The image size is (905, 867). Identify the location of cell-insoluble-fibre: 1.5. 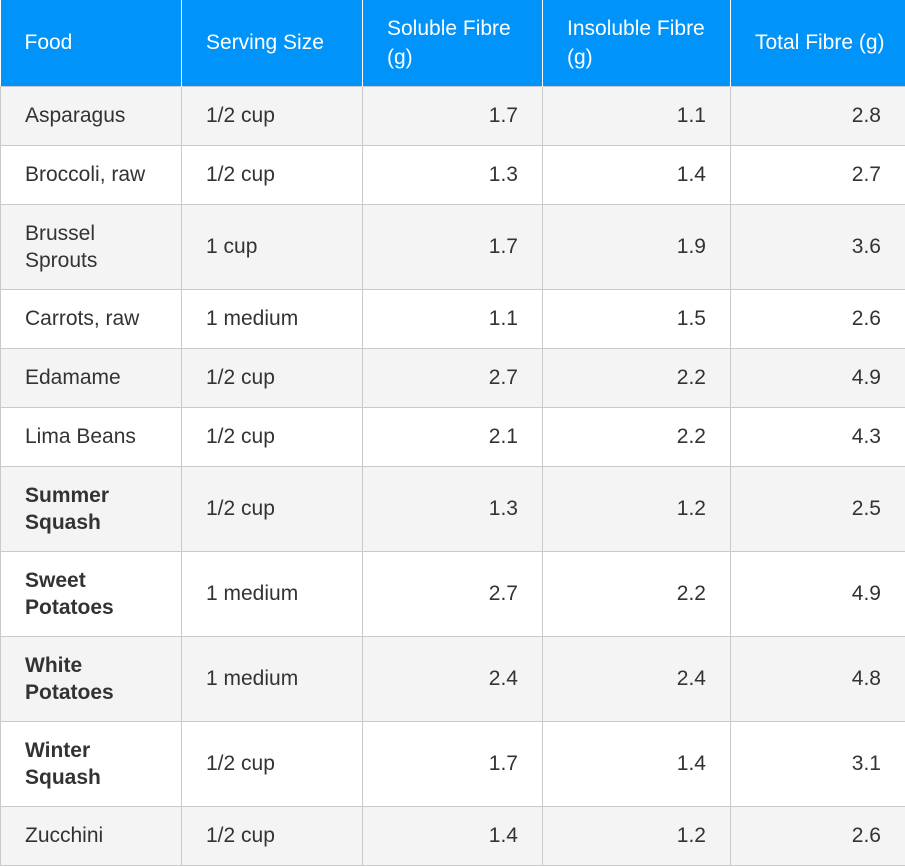
(636, 318).